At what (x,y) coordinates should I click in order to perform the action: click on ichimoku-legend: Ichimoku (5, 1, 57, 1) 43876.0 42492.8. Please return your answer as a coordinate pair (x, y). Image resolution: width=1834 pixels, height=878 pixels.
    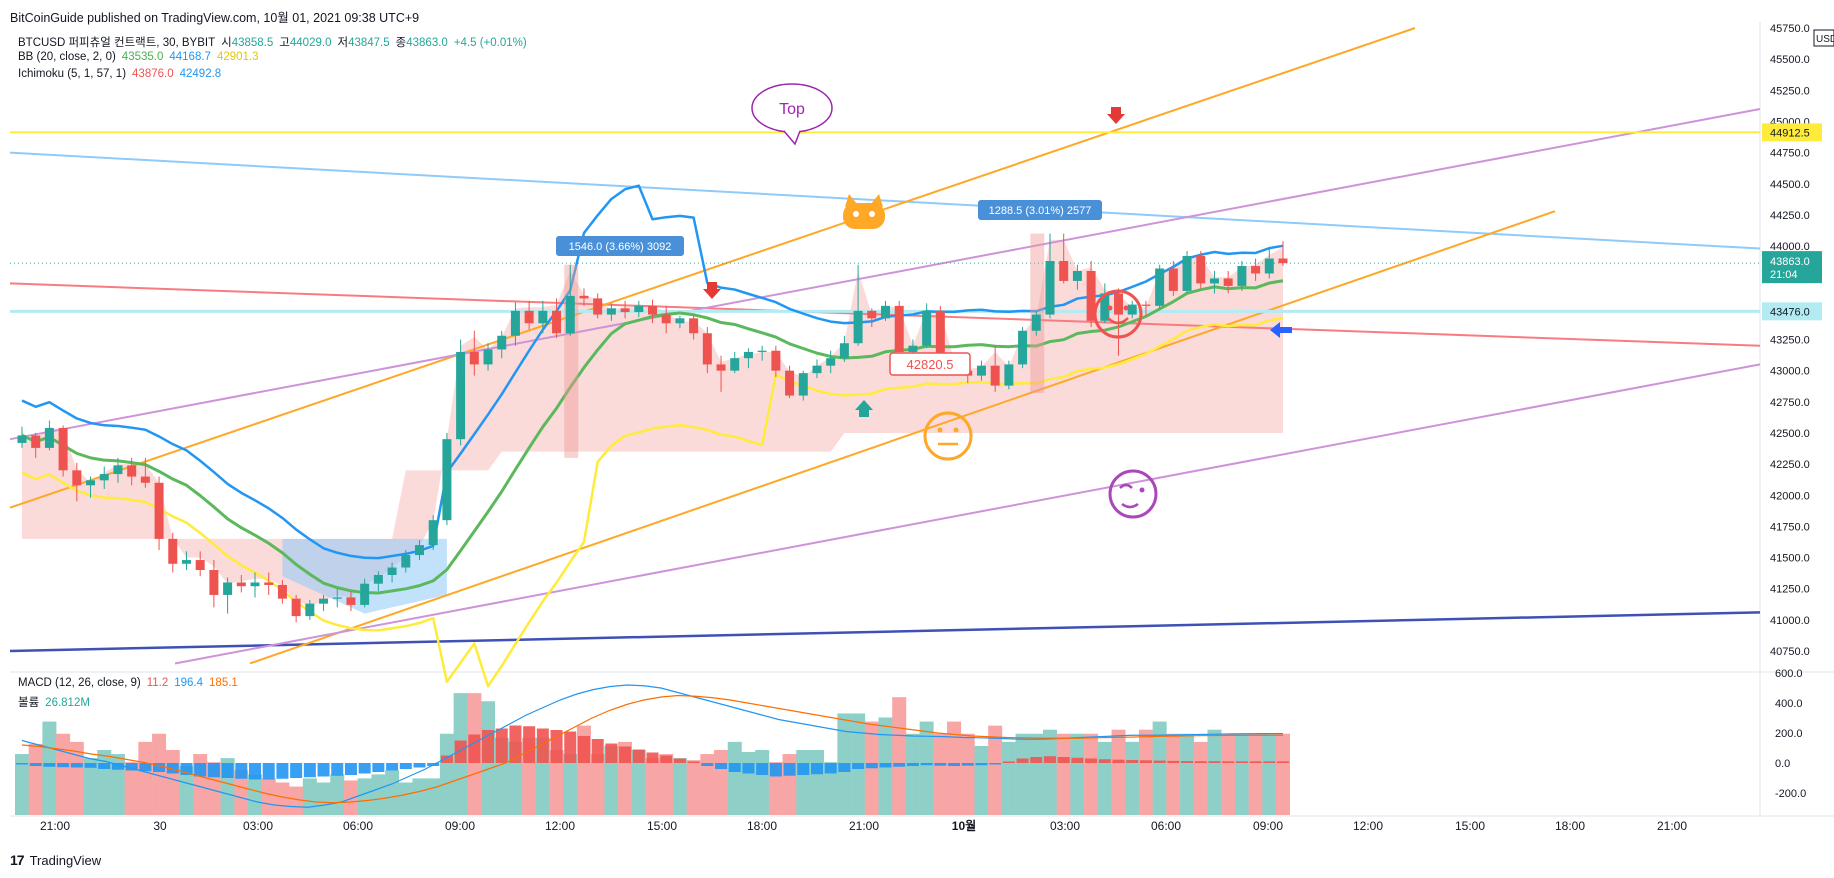
    Looking at the image, I should click on (122, 74).